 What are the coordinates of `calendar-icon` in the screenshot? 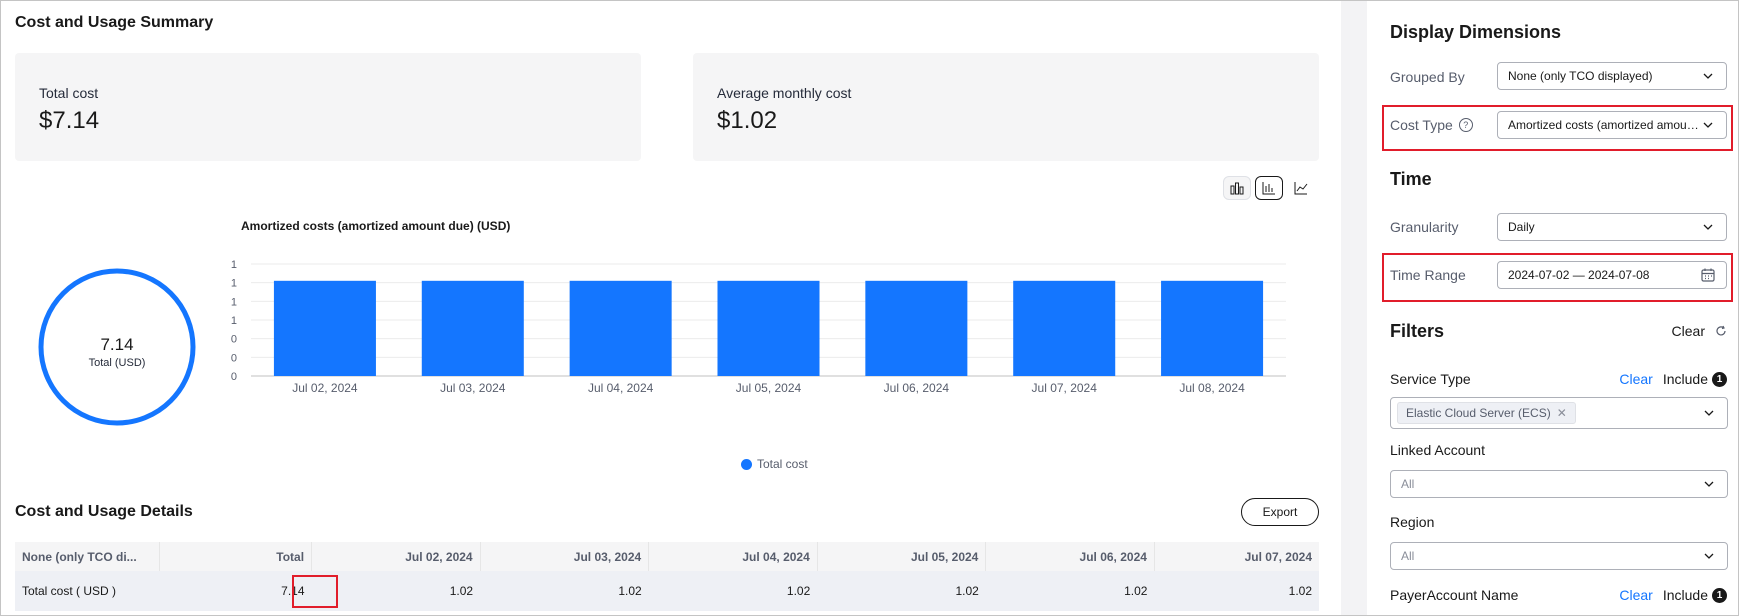 It's located at (1708, 275).